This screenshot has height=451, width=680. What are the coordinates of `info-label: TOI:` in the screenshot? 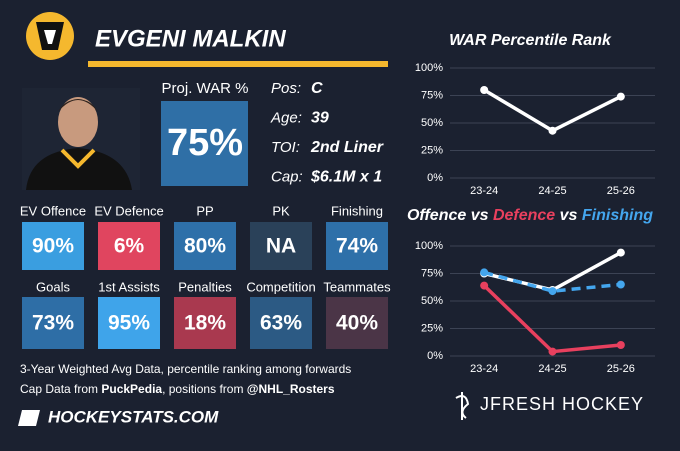 It's located at (285, 147).